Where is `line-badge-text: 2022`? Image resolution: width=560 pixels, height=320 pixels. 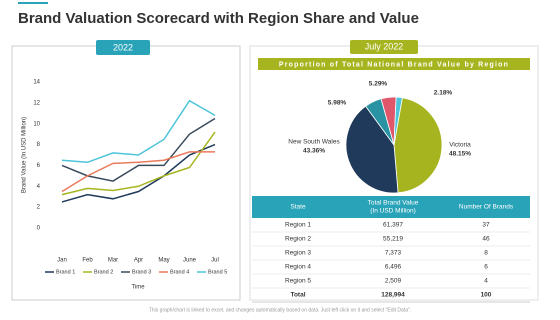 line-badge-text: 2022 is located at coordinates (123, 47).